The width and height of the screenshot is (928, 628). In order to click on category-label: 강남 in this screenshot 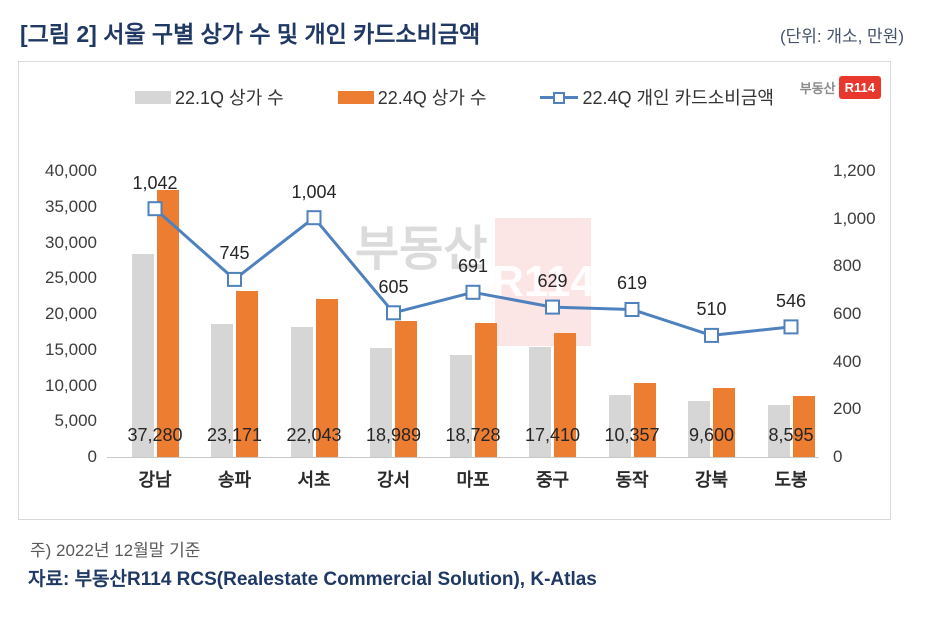, I will do `click(155, 480)`.